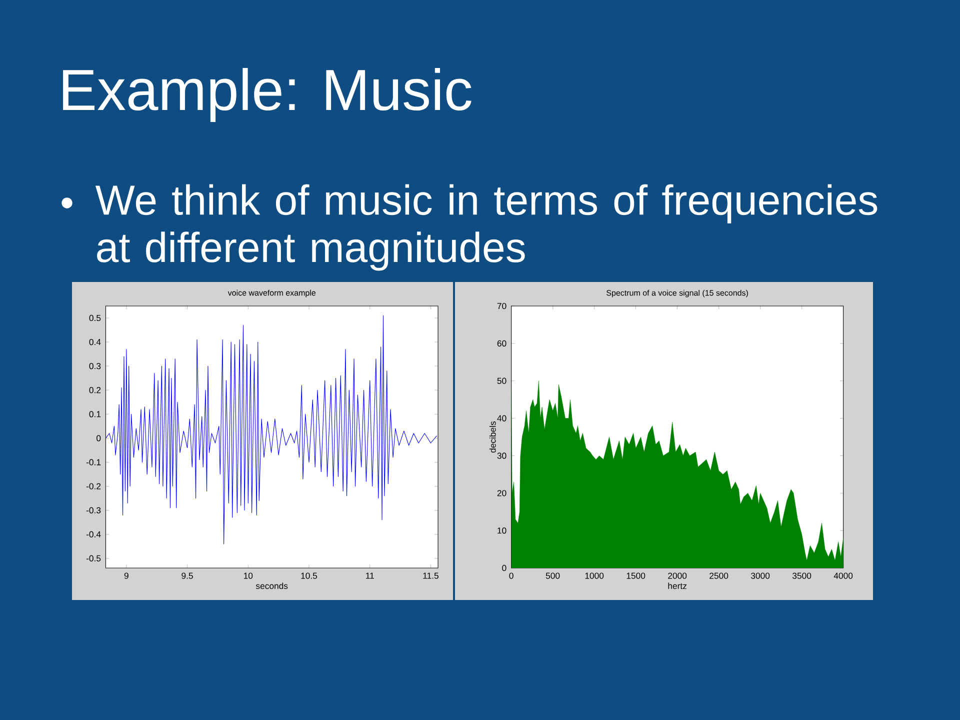 This screenshot has width=960, height=720. What do you see at coordinates (95, 390) in the screenshot?
I see `y-tick-label: 0.2` at bounding box center [95, 390].